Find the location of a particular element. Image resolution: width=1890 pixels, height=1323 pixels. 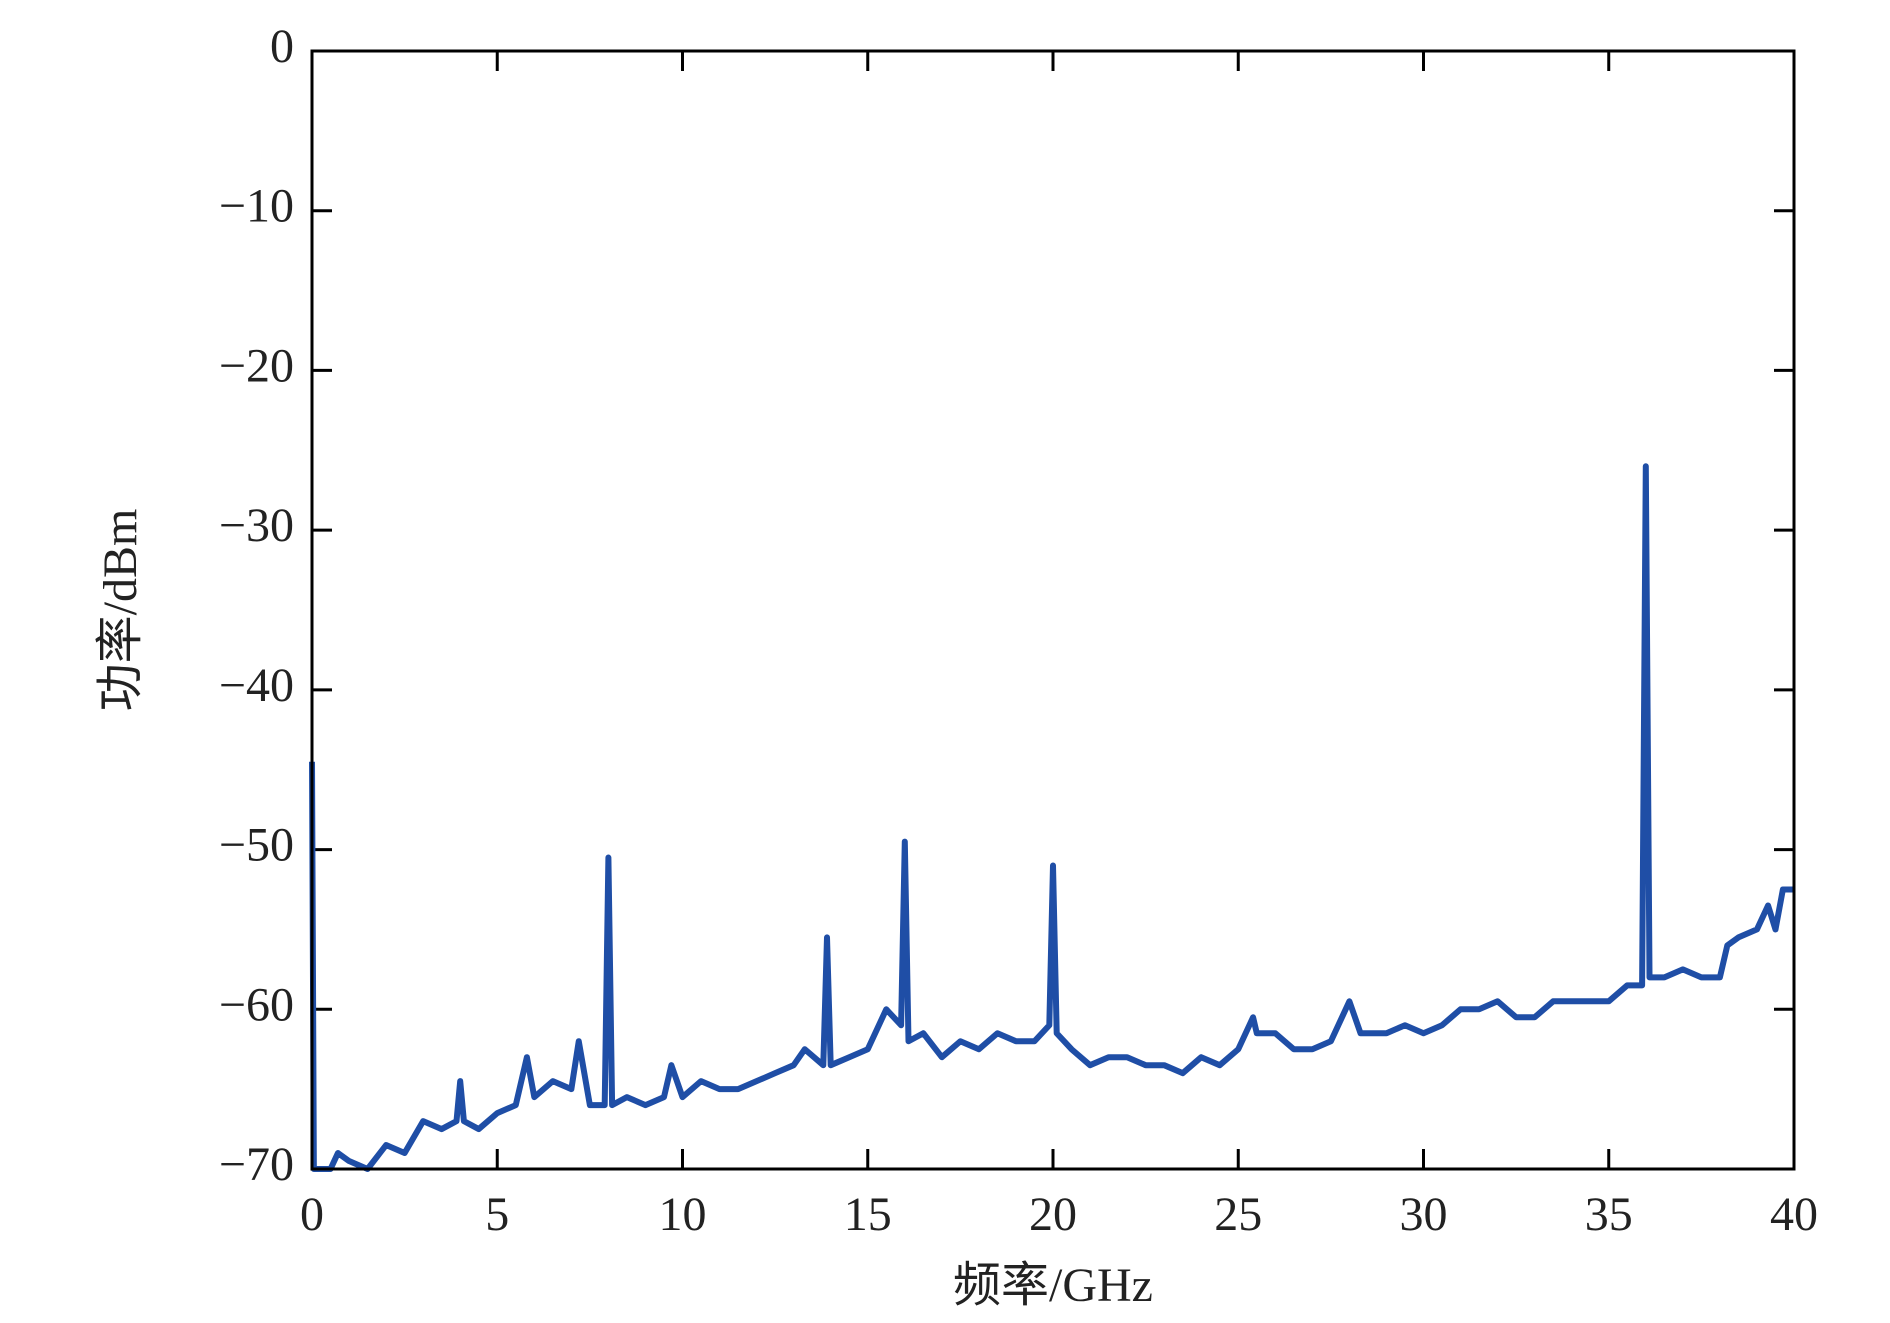

y-tick-label: −40 is located at coordinates (256, 685).